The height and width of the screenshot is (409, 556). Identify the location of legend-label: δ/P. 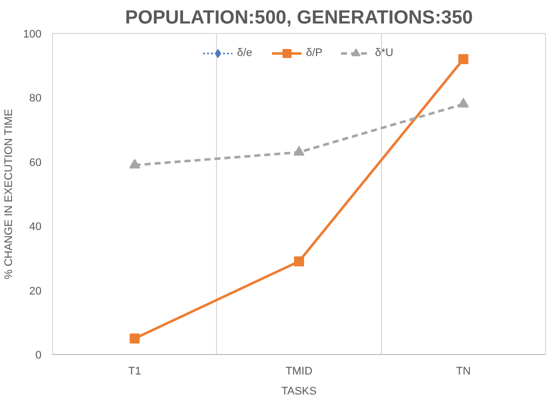
(315, 53).